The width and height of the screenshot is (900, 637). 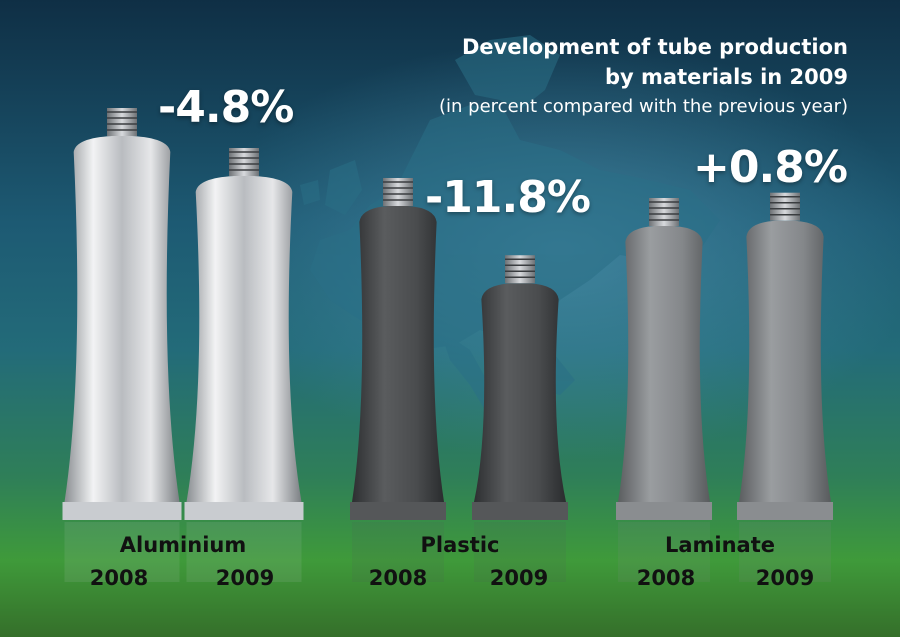 What do you see at coordinates (785, 578) in the screenshot?
I see `year-label-laminate-2009: 2009` at bounding box center [785, 578].